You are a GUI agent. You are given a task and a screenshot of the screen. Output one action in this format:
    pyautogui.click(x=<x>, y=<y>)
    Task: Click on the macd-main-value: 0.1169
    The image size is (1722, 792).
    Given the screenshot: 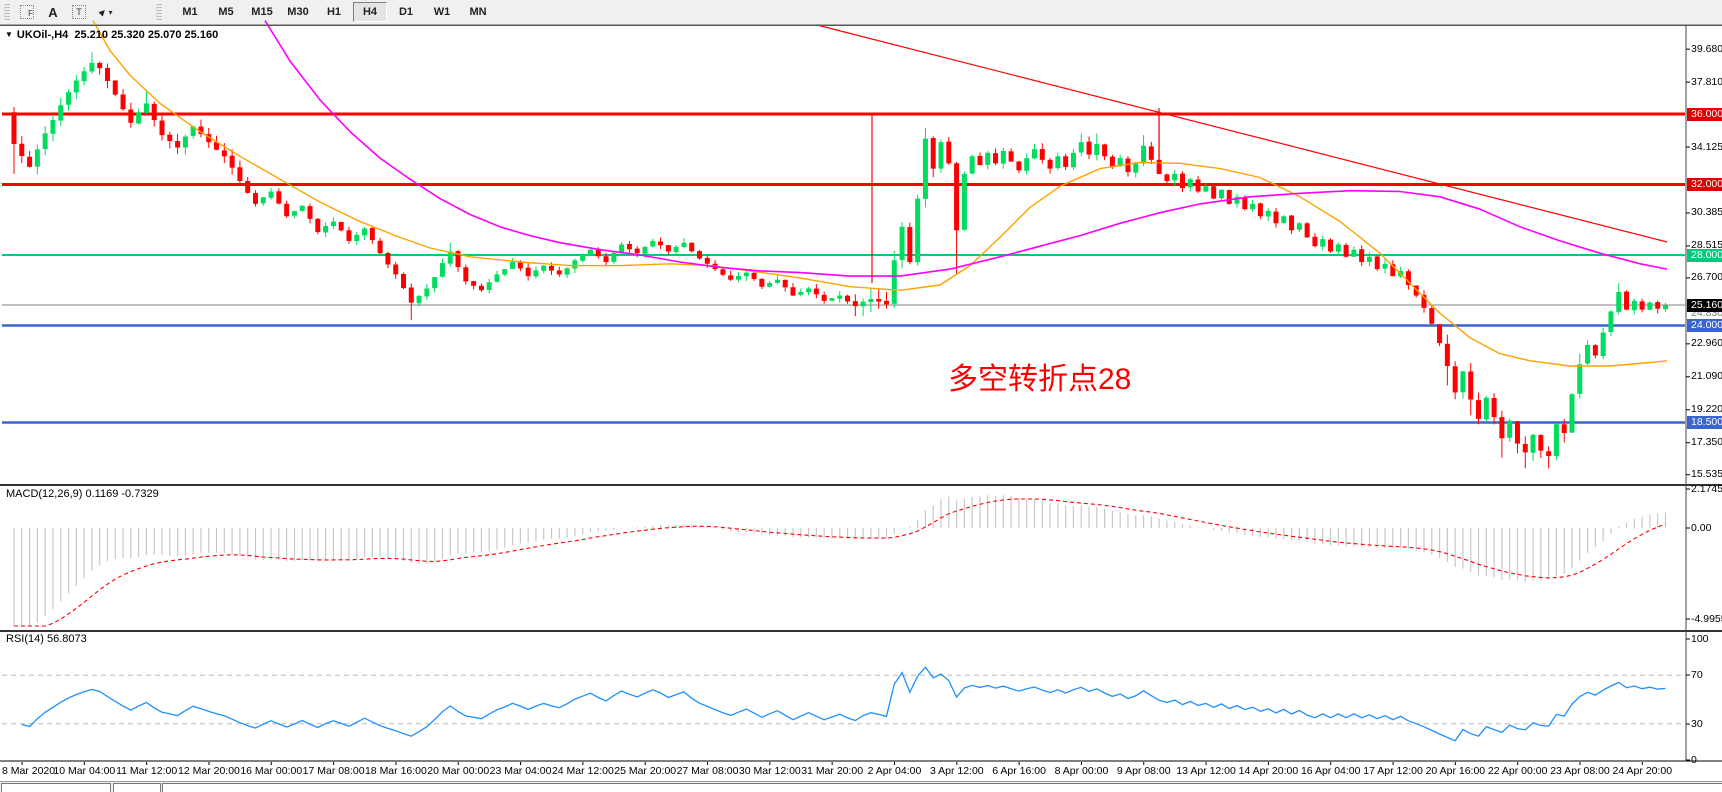 What is the action you would take?
    pyautogui.click(x=102, y=494)
    